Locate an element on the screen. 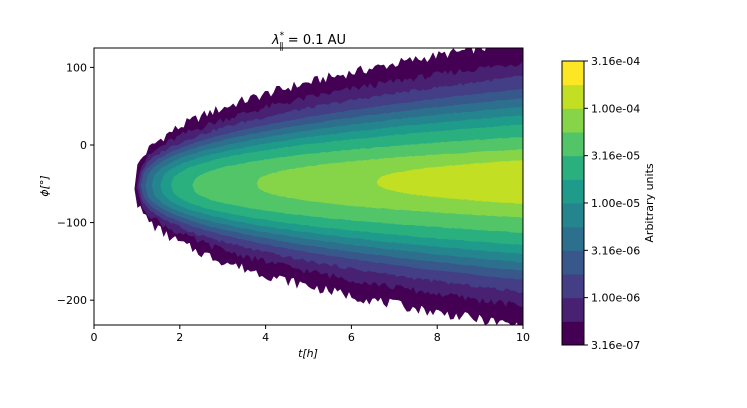  y-tick-label: 100 is located at coordinates (76, 67).